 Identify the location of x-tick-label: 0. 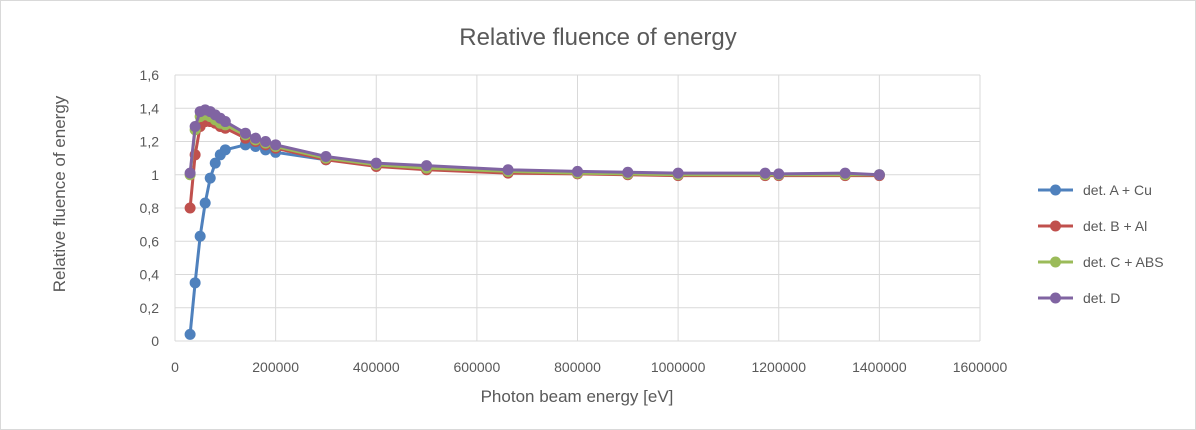
(175, 367).